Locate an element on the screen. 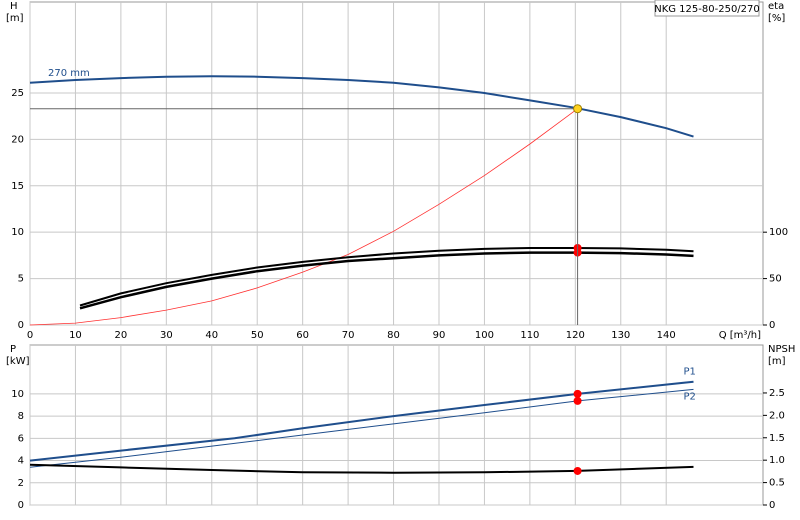 This screenshot has width=800, height=520. y-axis-label: H is located at coordinates (14, 6).